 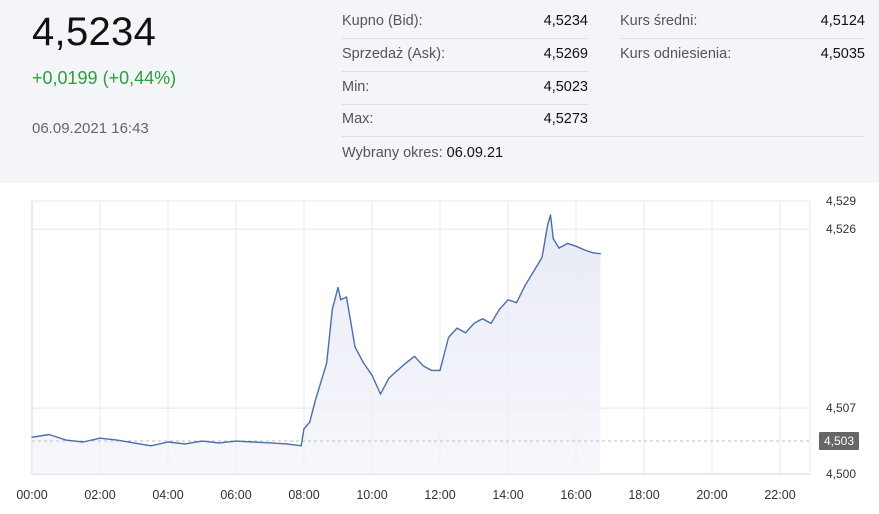 What do you see at coordinates (235, 495) in the screenshot?
I see `x-tick-label: 06:00` at bounding box center [235, 495].